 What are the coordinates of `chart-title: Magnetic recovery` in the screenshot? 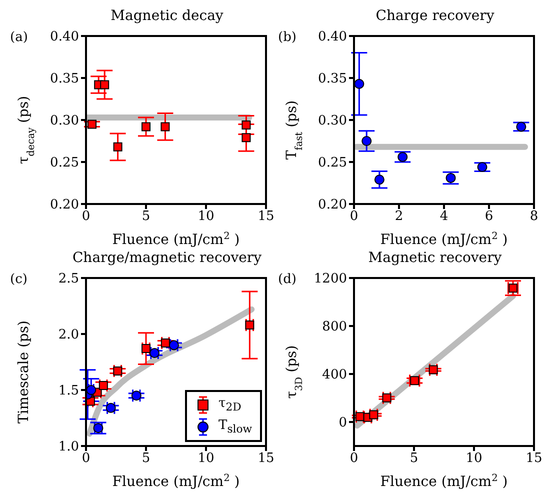 It's located at (435, 259).